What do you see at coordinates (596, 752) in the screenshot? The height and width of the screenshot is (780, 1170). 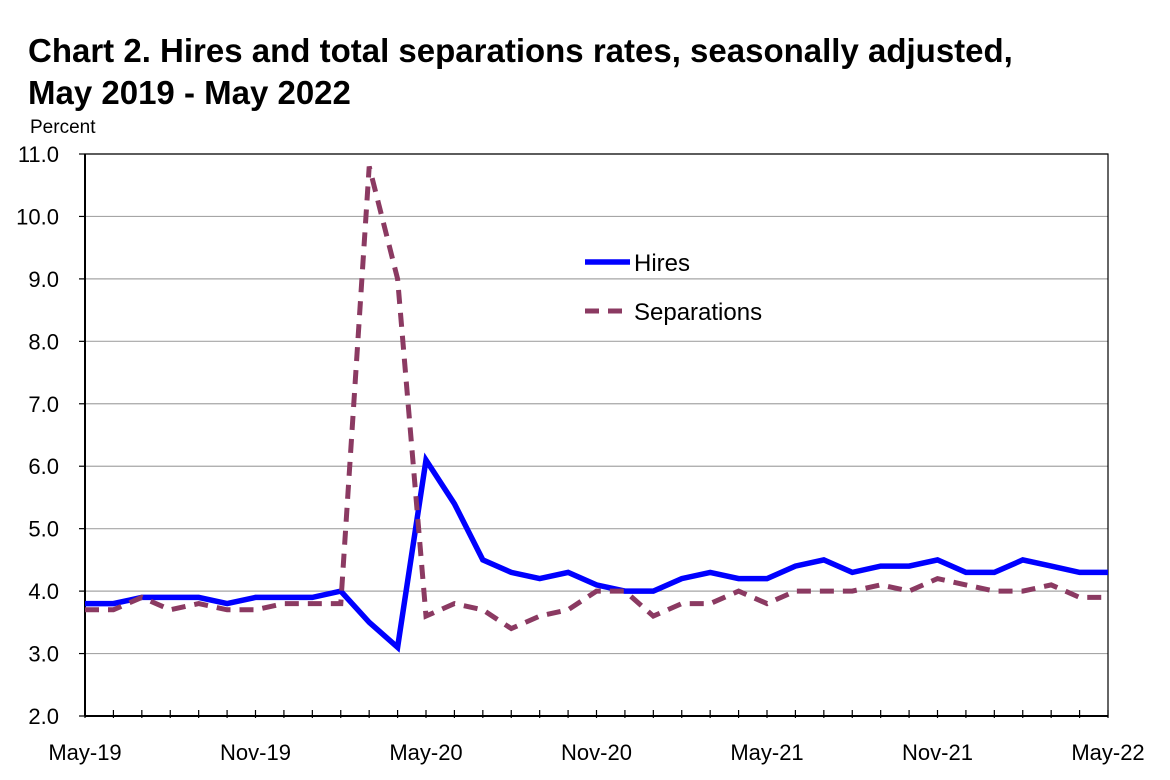 I see `x-tick-label: Nov-20` at bounding box center [596, 752].